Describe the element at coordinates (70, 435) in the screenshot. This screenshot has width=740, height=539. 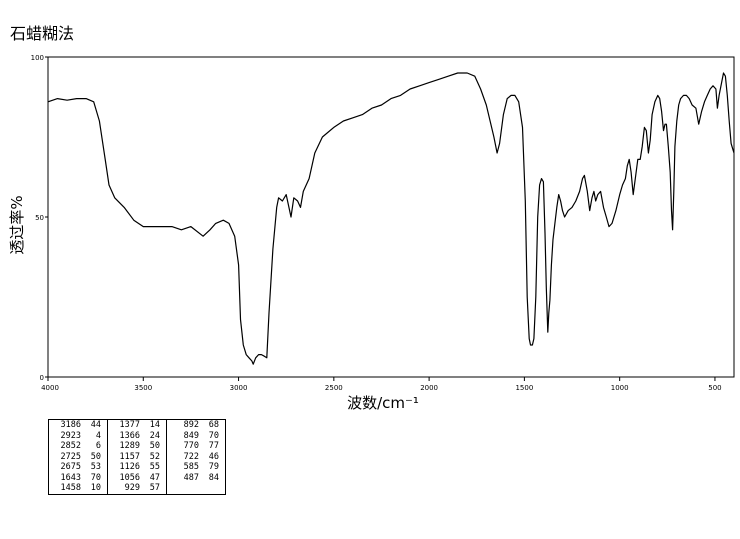
I see `peak-wavenumber: 2923` at that location.